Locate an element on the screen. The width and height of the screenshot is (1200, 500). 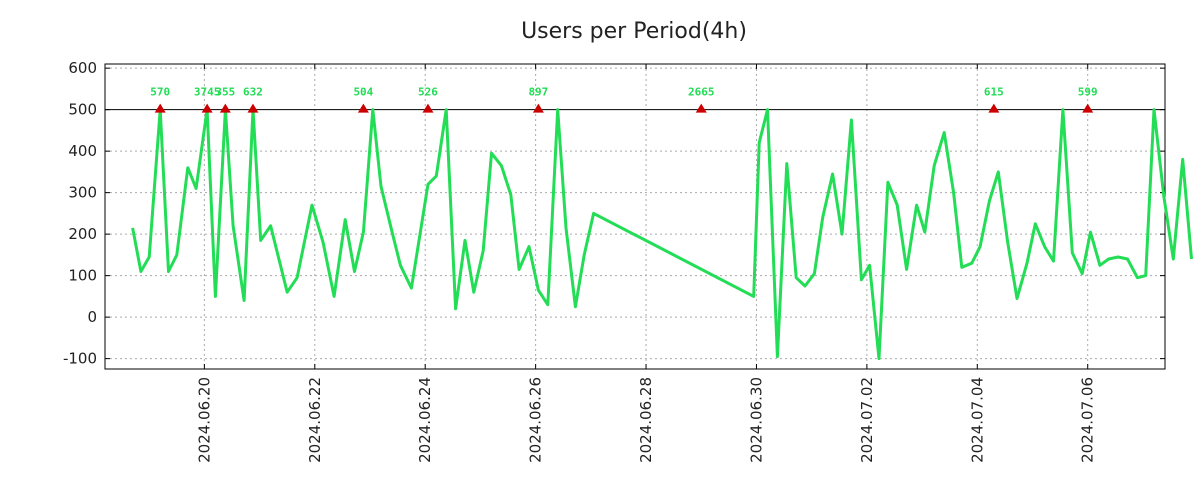
peak-label: 570 is located at coordinates (160, 92).